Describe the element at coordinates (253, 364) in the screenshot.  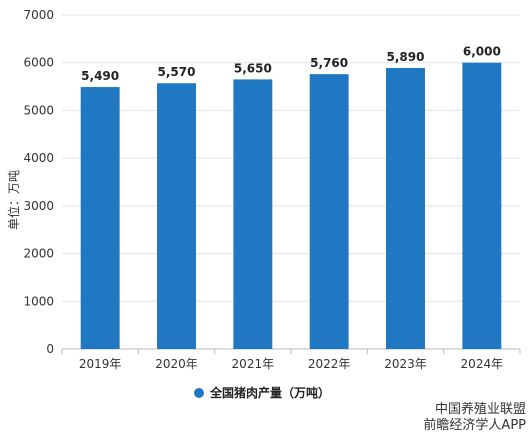
I see `x-tick-label: 2021年` at that location.